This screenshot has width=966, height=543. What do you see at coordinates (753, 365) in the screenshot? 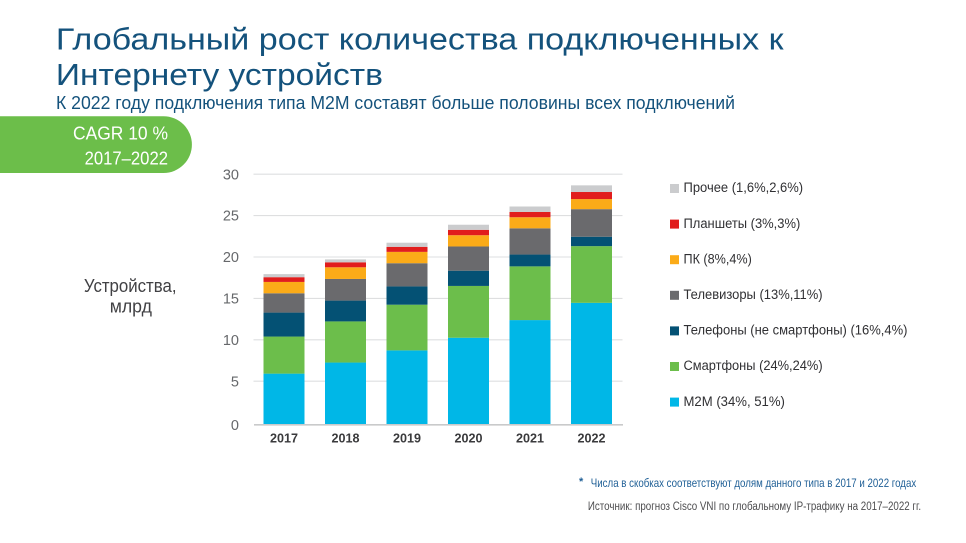
I see `svg-text: Смартфоны (24%,24%)` at bounding box center [753, 365].